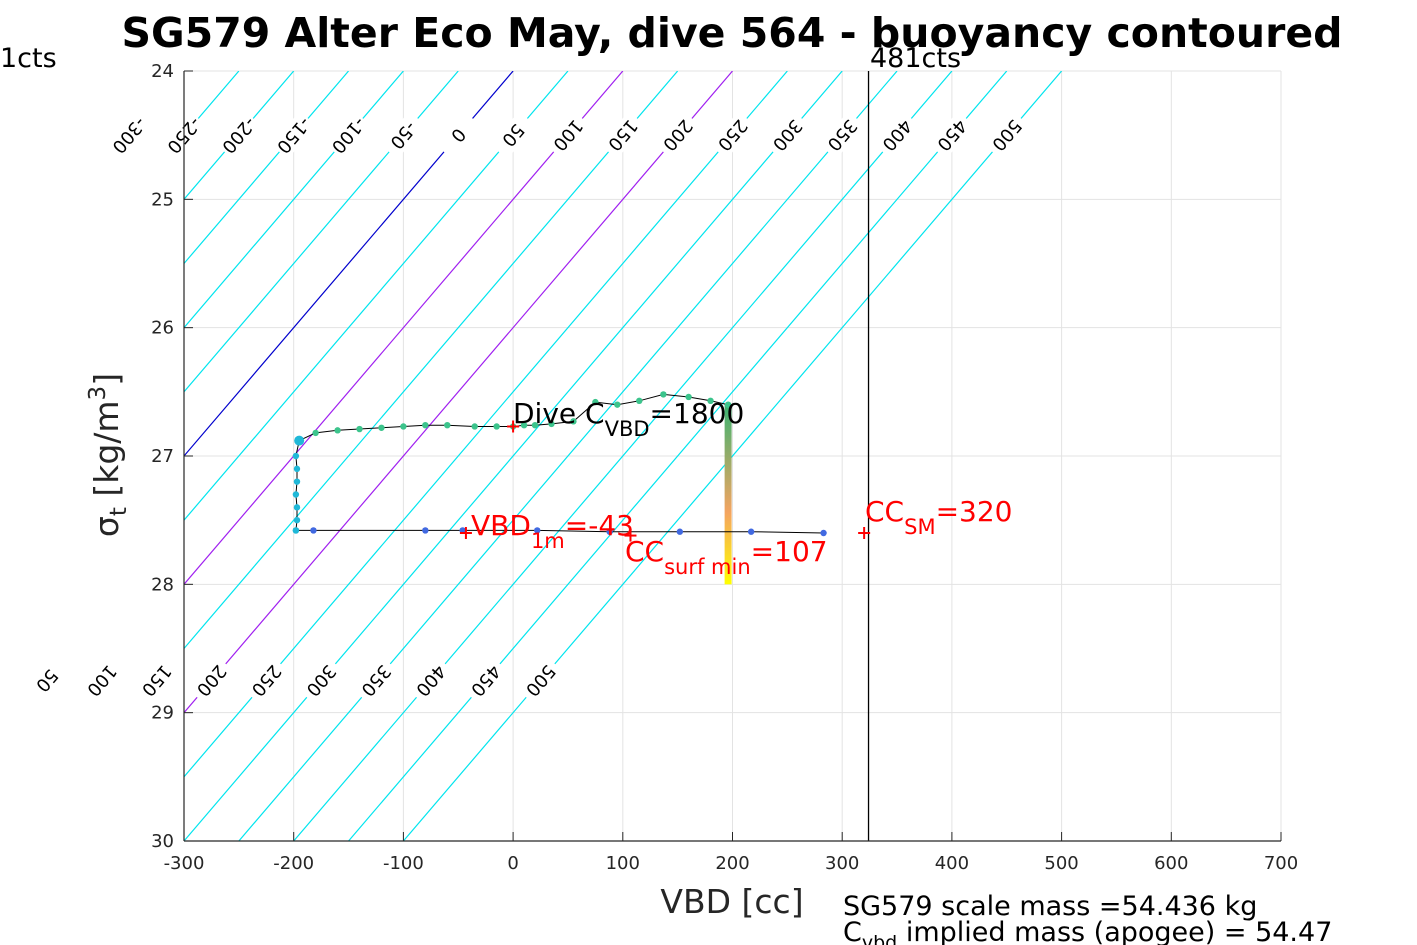 The height and width of the screenshot is (945, 1417). What do you see at coordinates (852, 931) in the screenshot?
I see `footer-implied-mass-base: C` at bounding box center [852, 931].